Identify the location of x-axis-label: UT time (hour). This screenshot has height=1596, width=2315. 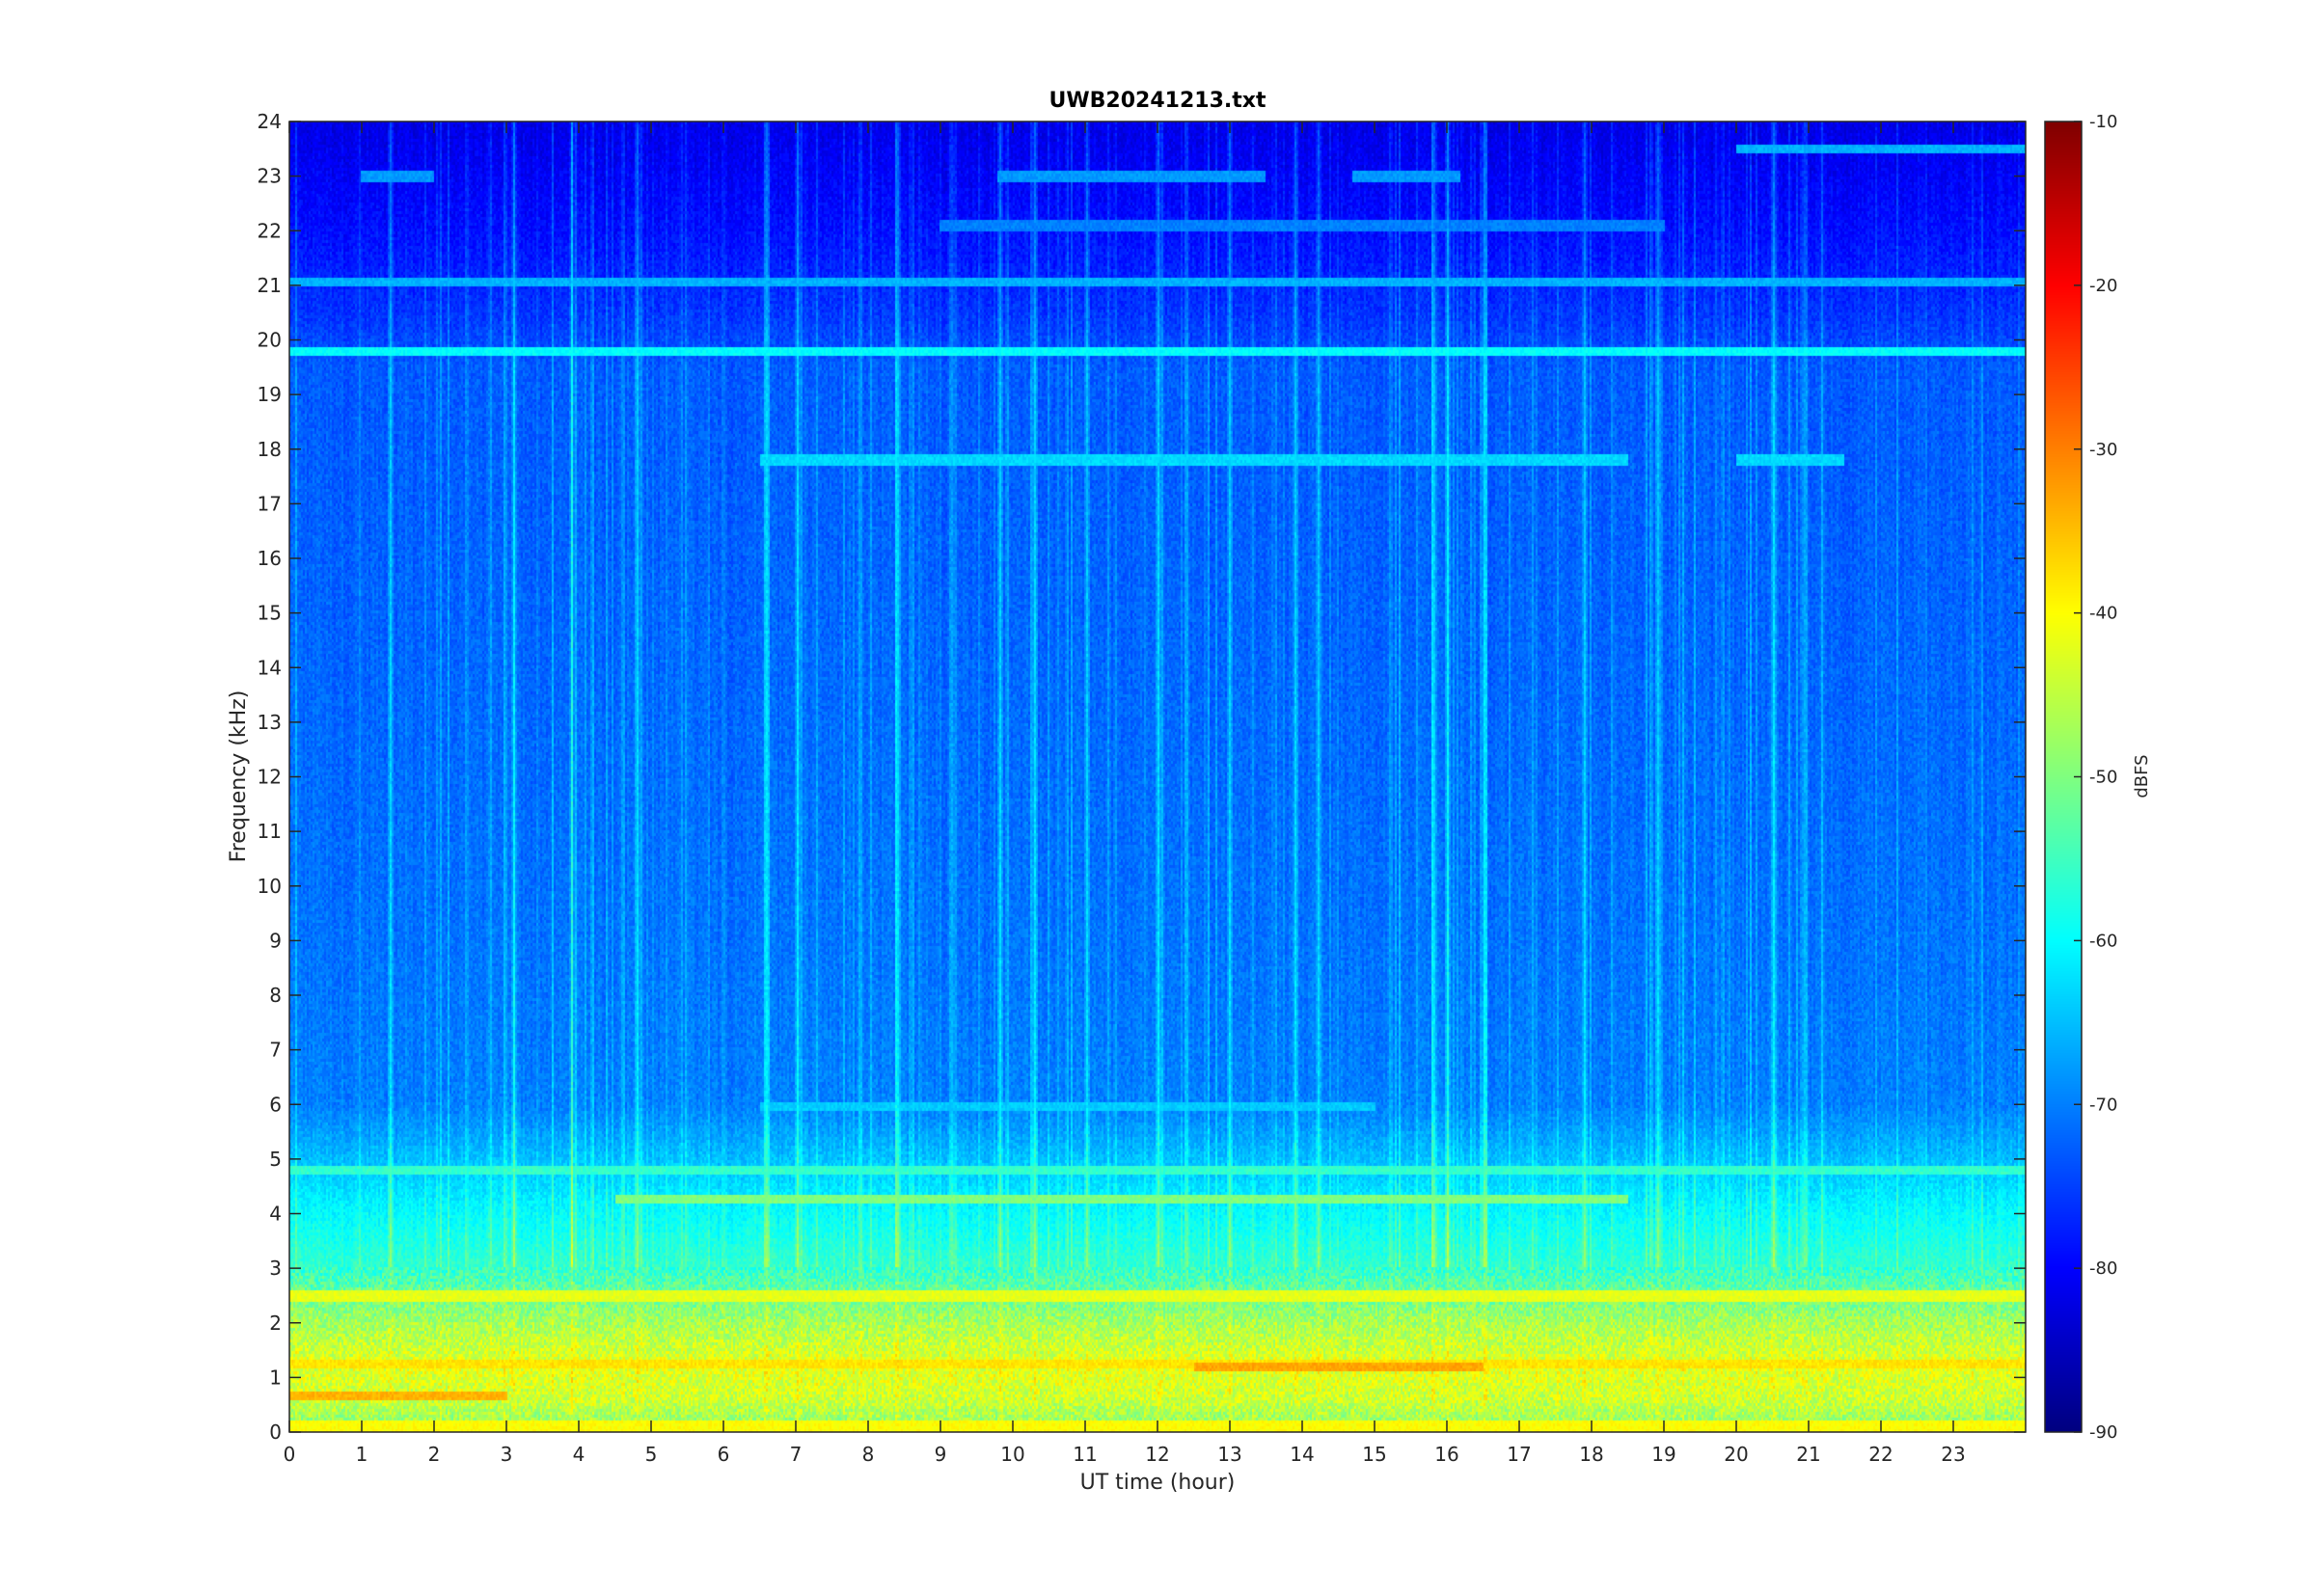
(1158, 1483).